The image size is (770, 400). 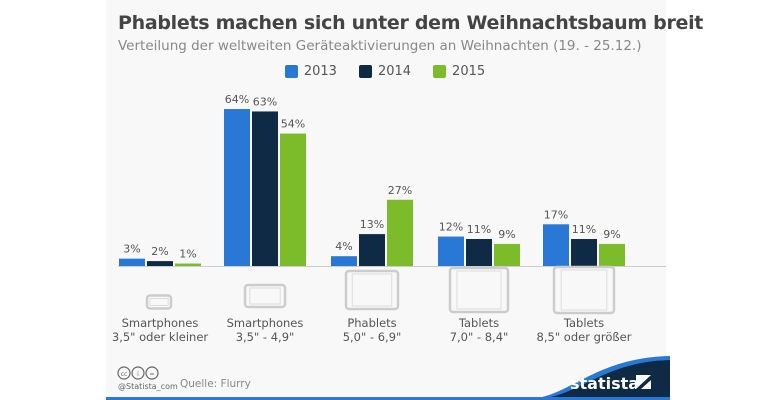 What do you see at coordinates (148, 386) in the screenshot?
I see `statista-handle: @Statista_com` at bounding box center [148, 386].